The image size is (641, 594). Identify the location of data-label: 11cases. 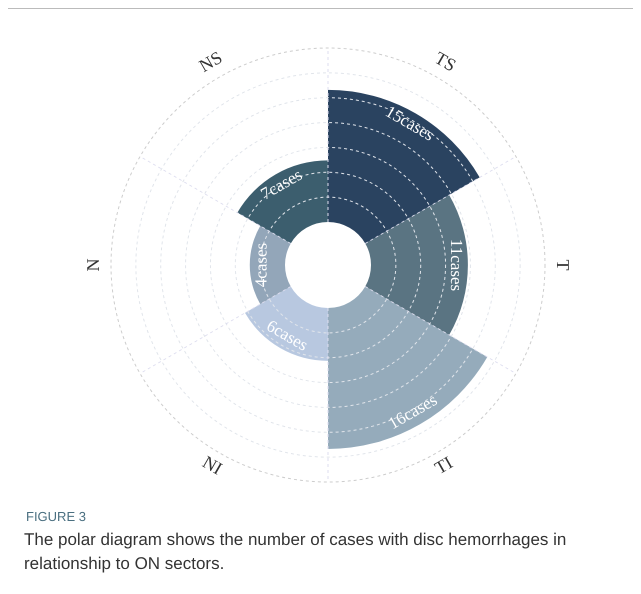
(456, 265).